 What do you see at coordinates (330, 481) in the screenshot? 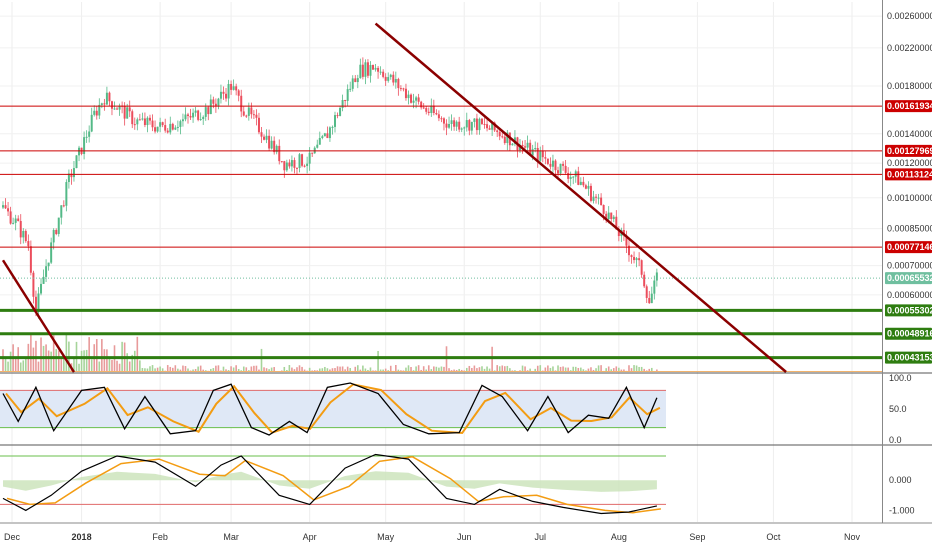
I see `osc-histogram` at bounding box center [330, 481].